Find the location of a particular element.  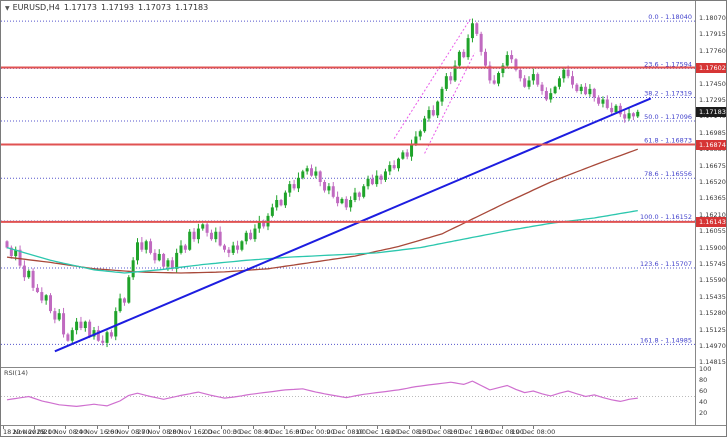

time-axis-label: 3 Dec 08:00 is located at coordinates (252, 432).